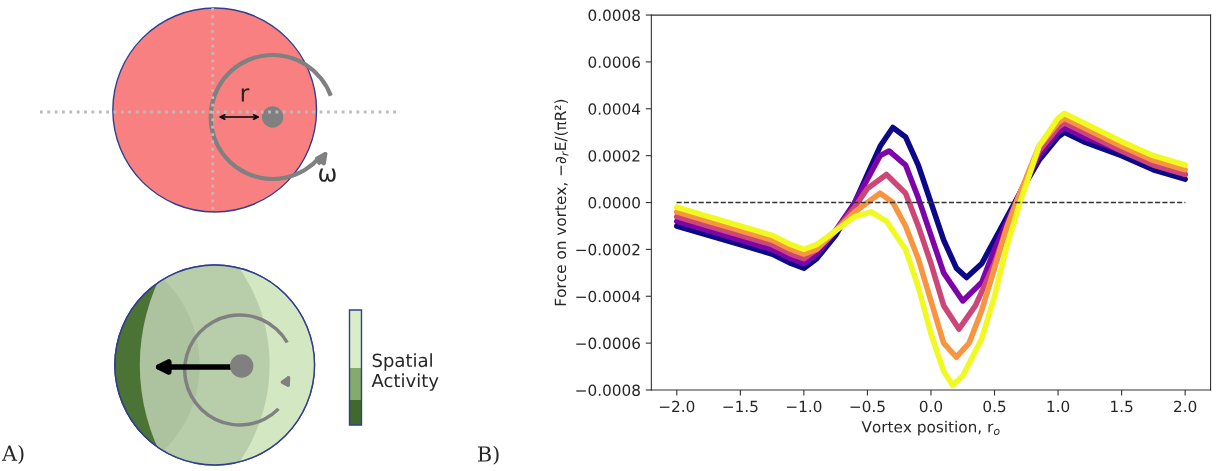 The height and width of the screenshot is (471, 1229). I want to click on x-tick-label: −0.5, so click(867, 406).